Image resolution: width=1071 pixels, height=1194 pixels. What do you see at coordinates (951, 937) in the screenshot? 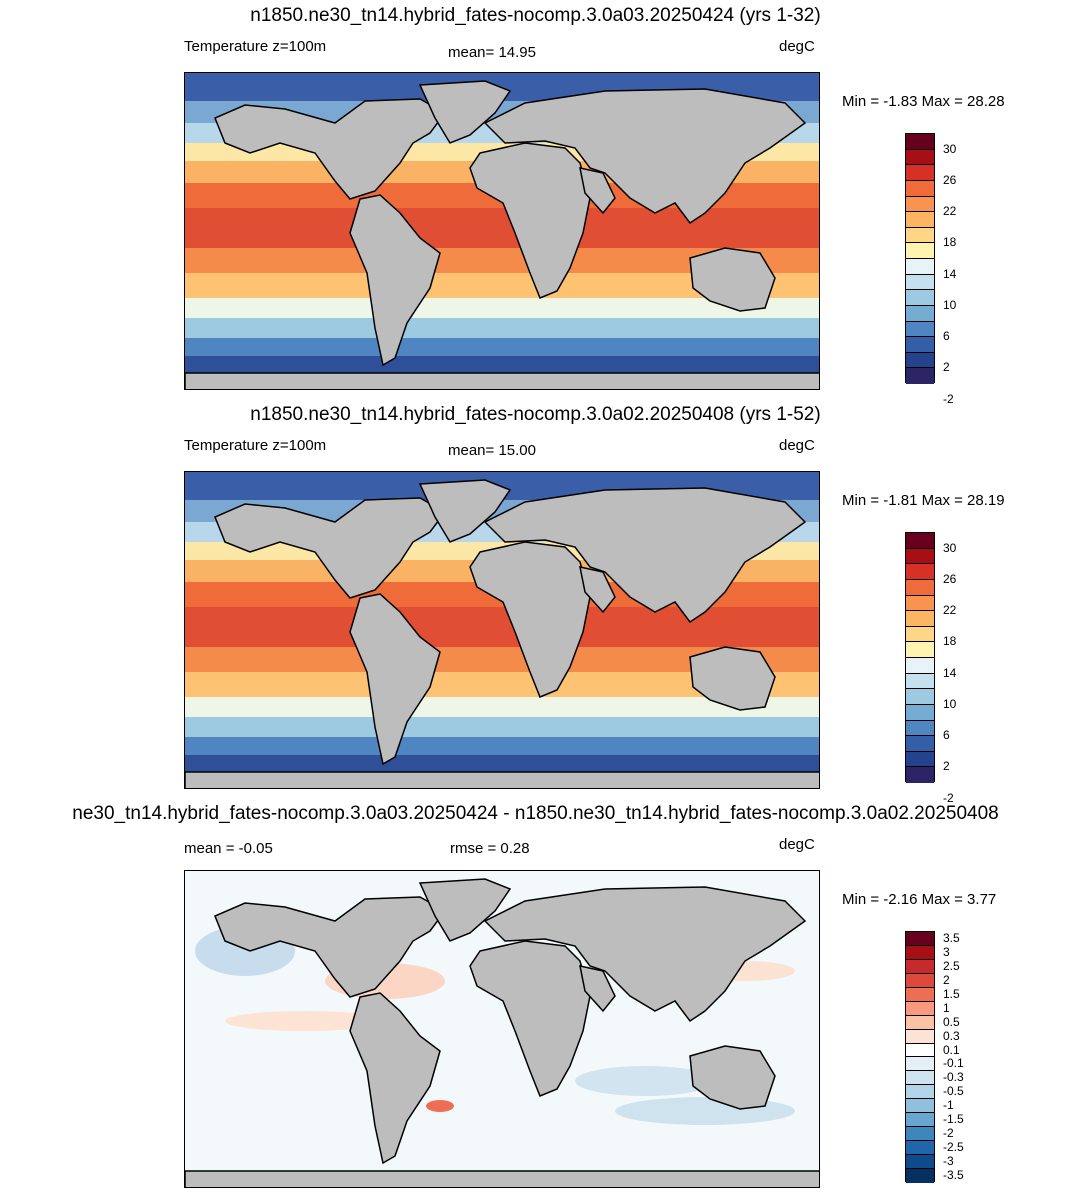
I see `colorbar-tick-label: 3.5` at bounding box center [951, 937].